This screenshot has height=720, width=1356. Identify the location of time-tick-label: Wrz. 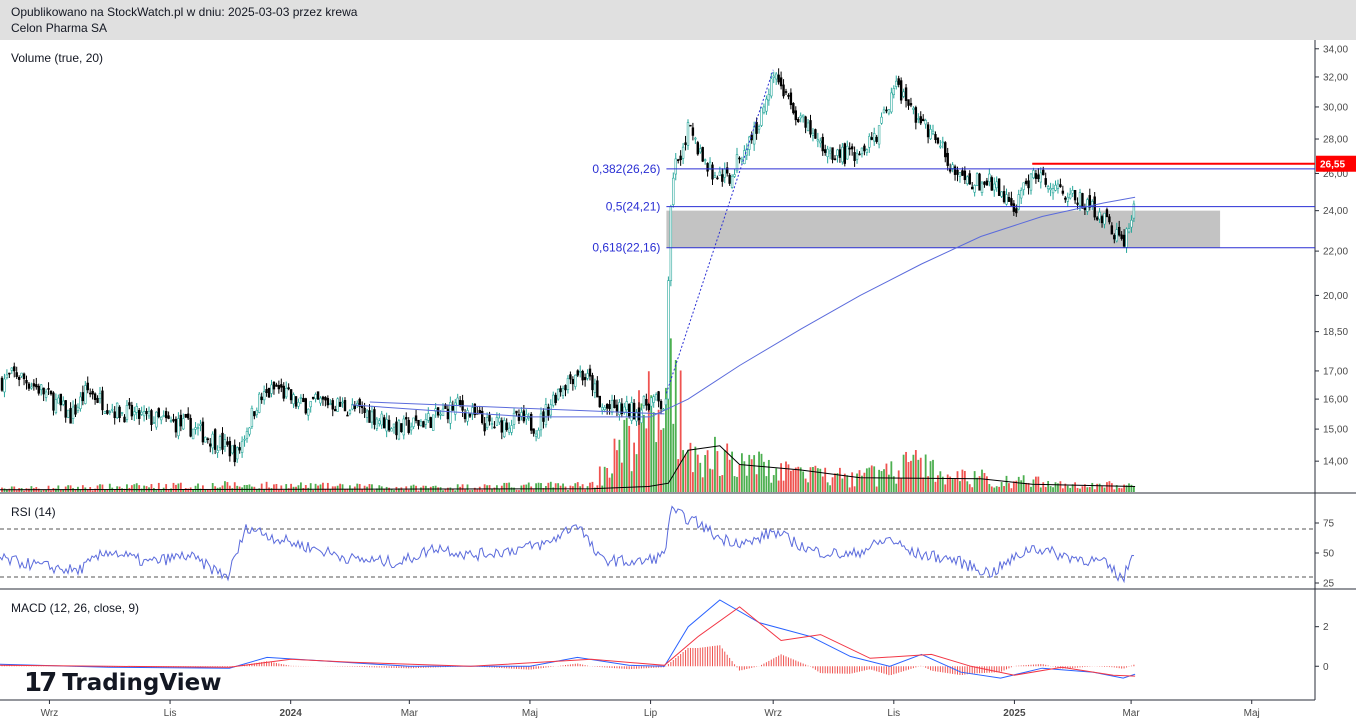
(50, 713).